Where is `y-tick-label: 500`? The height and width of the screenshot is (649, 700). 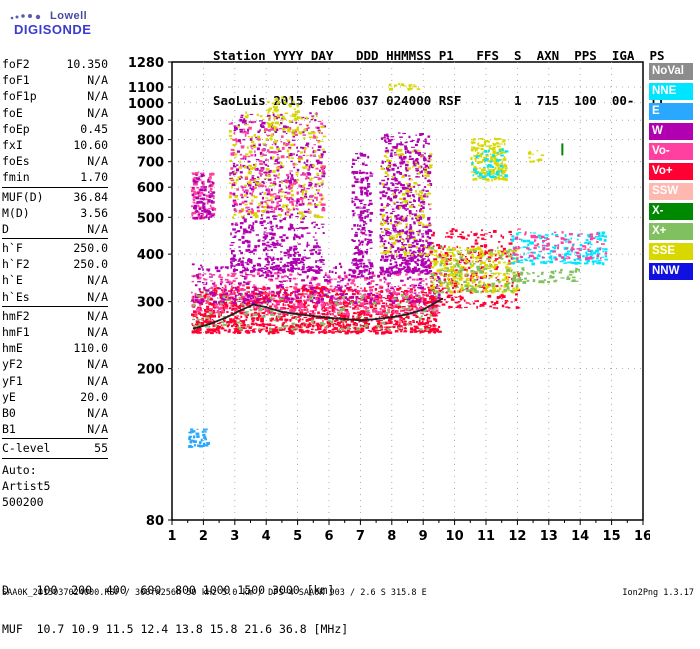 y-tick-label: 500 is located at coordinates (150, 218).